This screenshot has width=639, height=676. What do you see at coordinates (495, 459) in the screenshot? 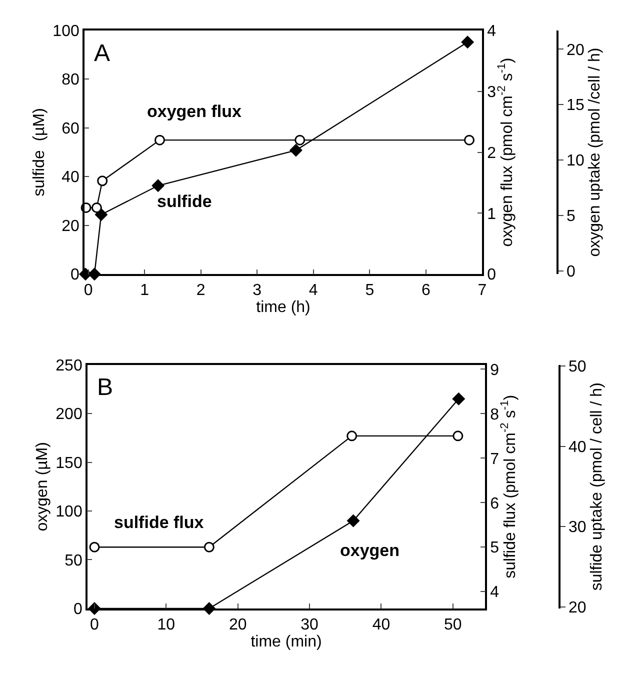
I see `y2-tick-label: 7` at bounding box center [495, 459].